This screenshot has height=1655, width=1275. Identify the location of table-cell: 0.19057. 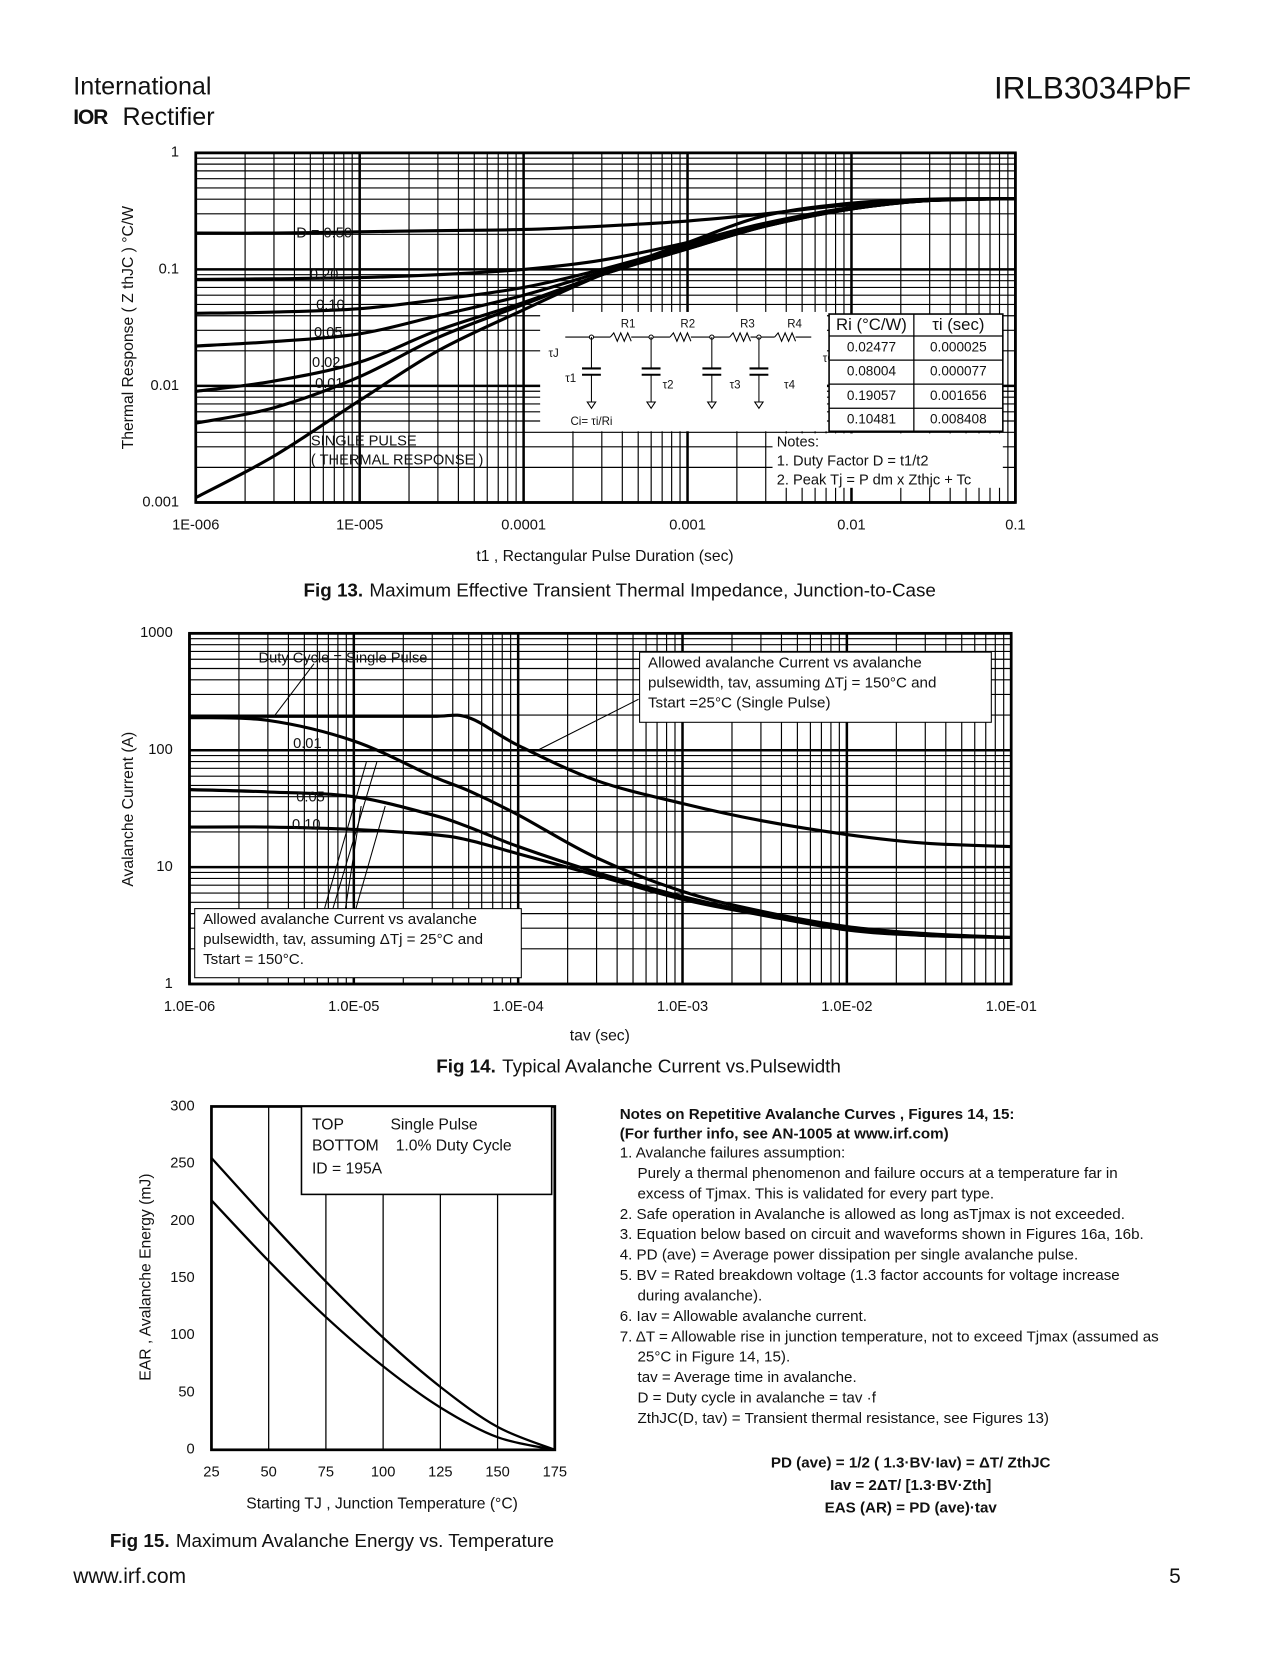
(871, 395).